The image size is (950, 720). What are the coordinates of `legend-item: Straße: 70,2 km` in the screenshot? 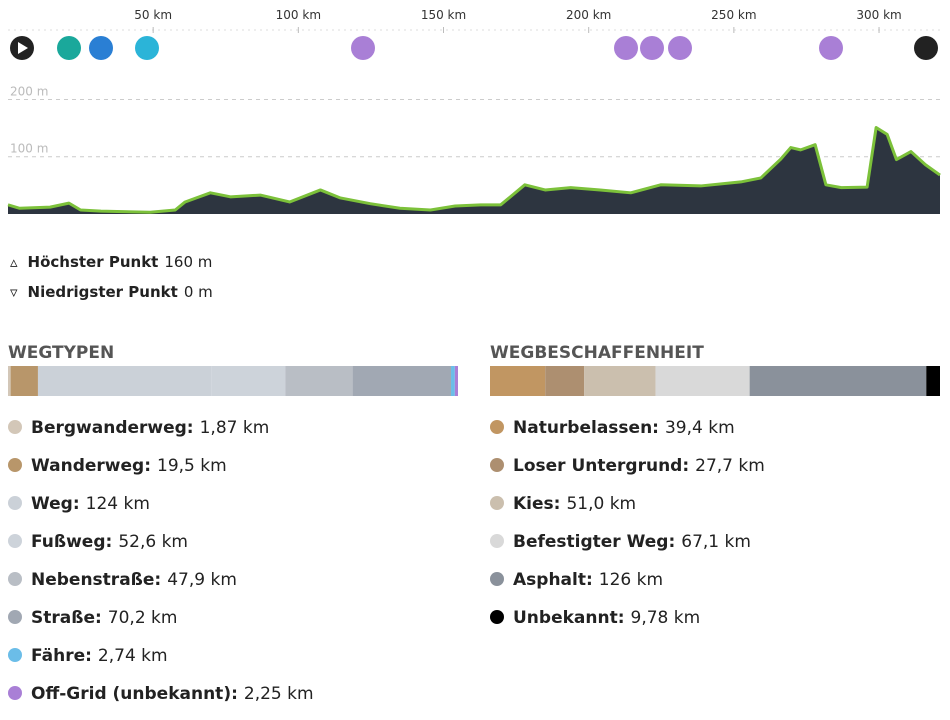 It's located at (92, 618).